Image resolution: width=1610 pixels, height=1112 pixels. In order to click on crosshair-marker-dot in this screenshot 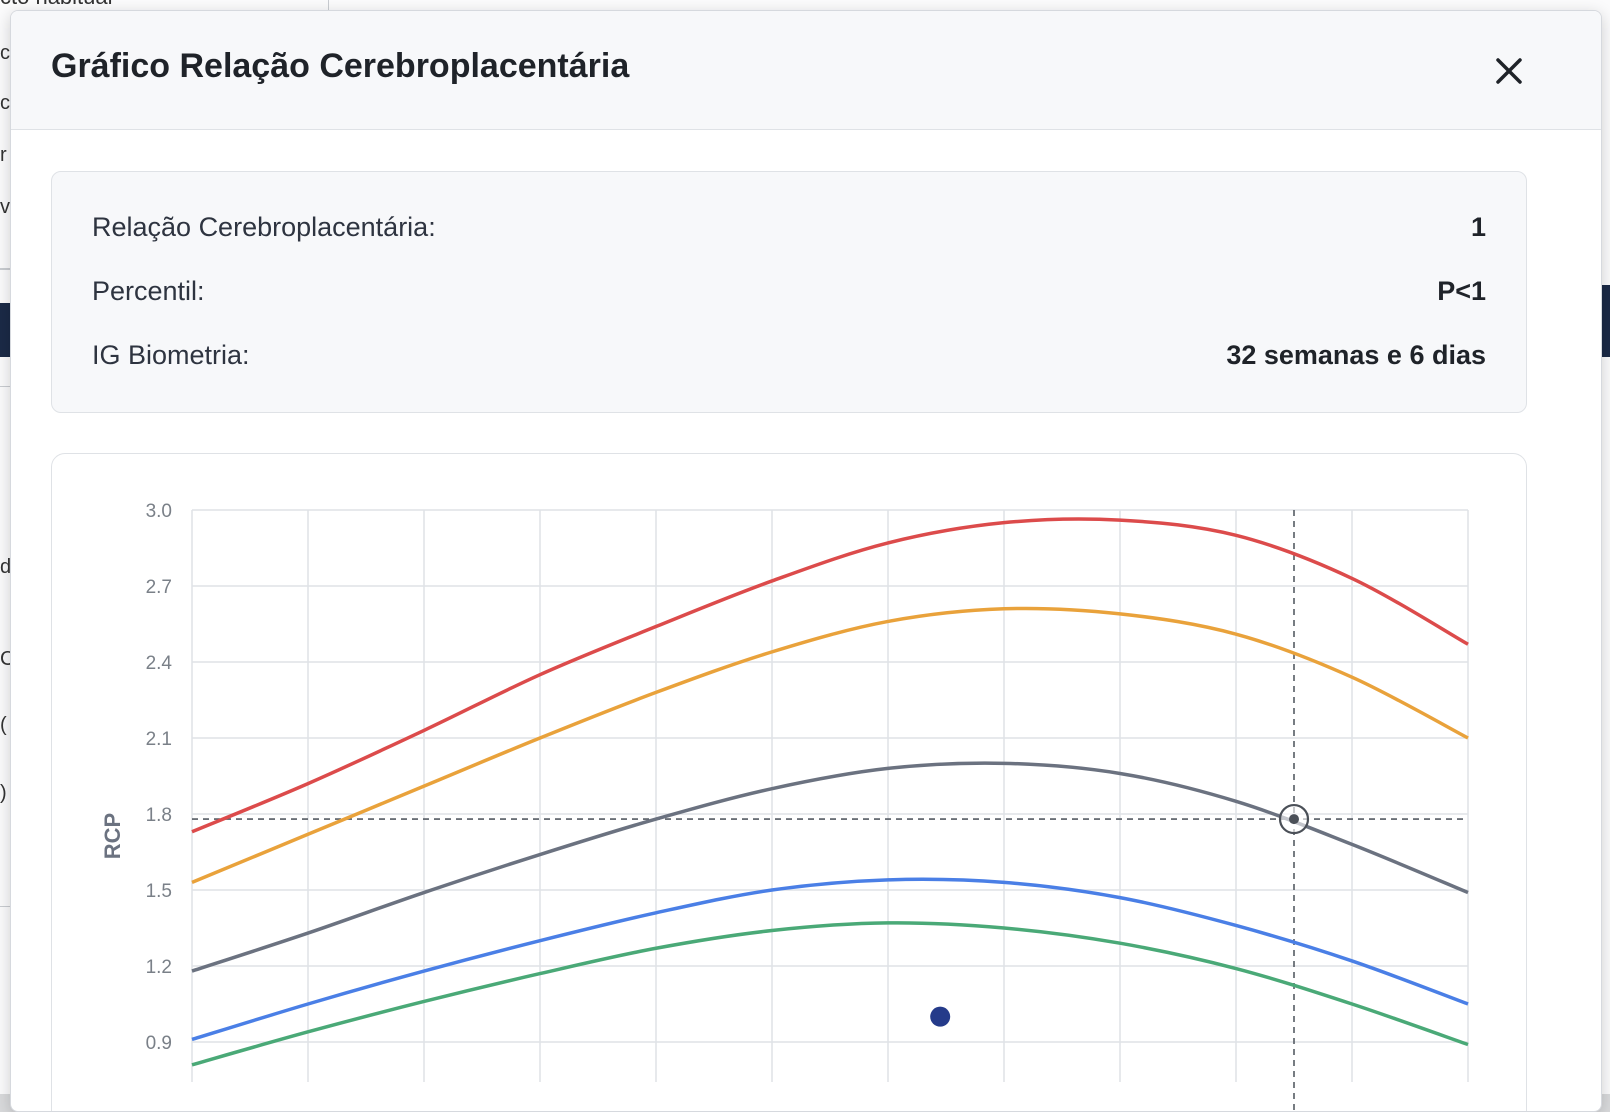, I will do `click(1294, 819)`.